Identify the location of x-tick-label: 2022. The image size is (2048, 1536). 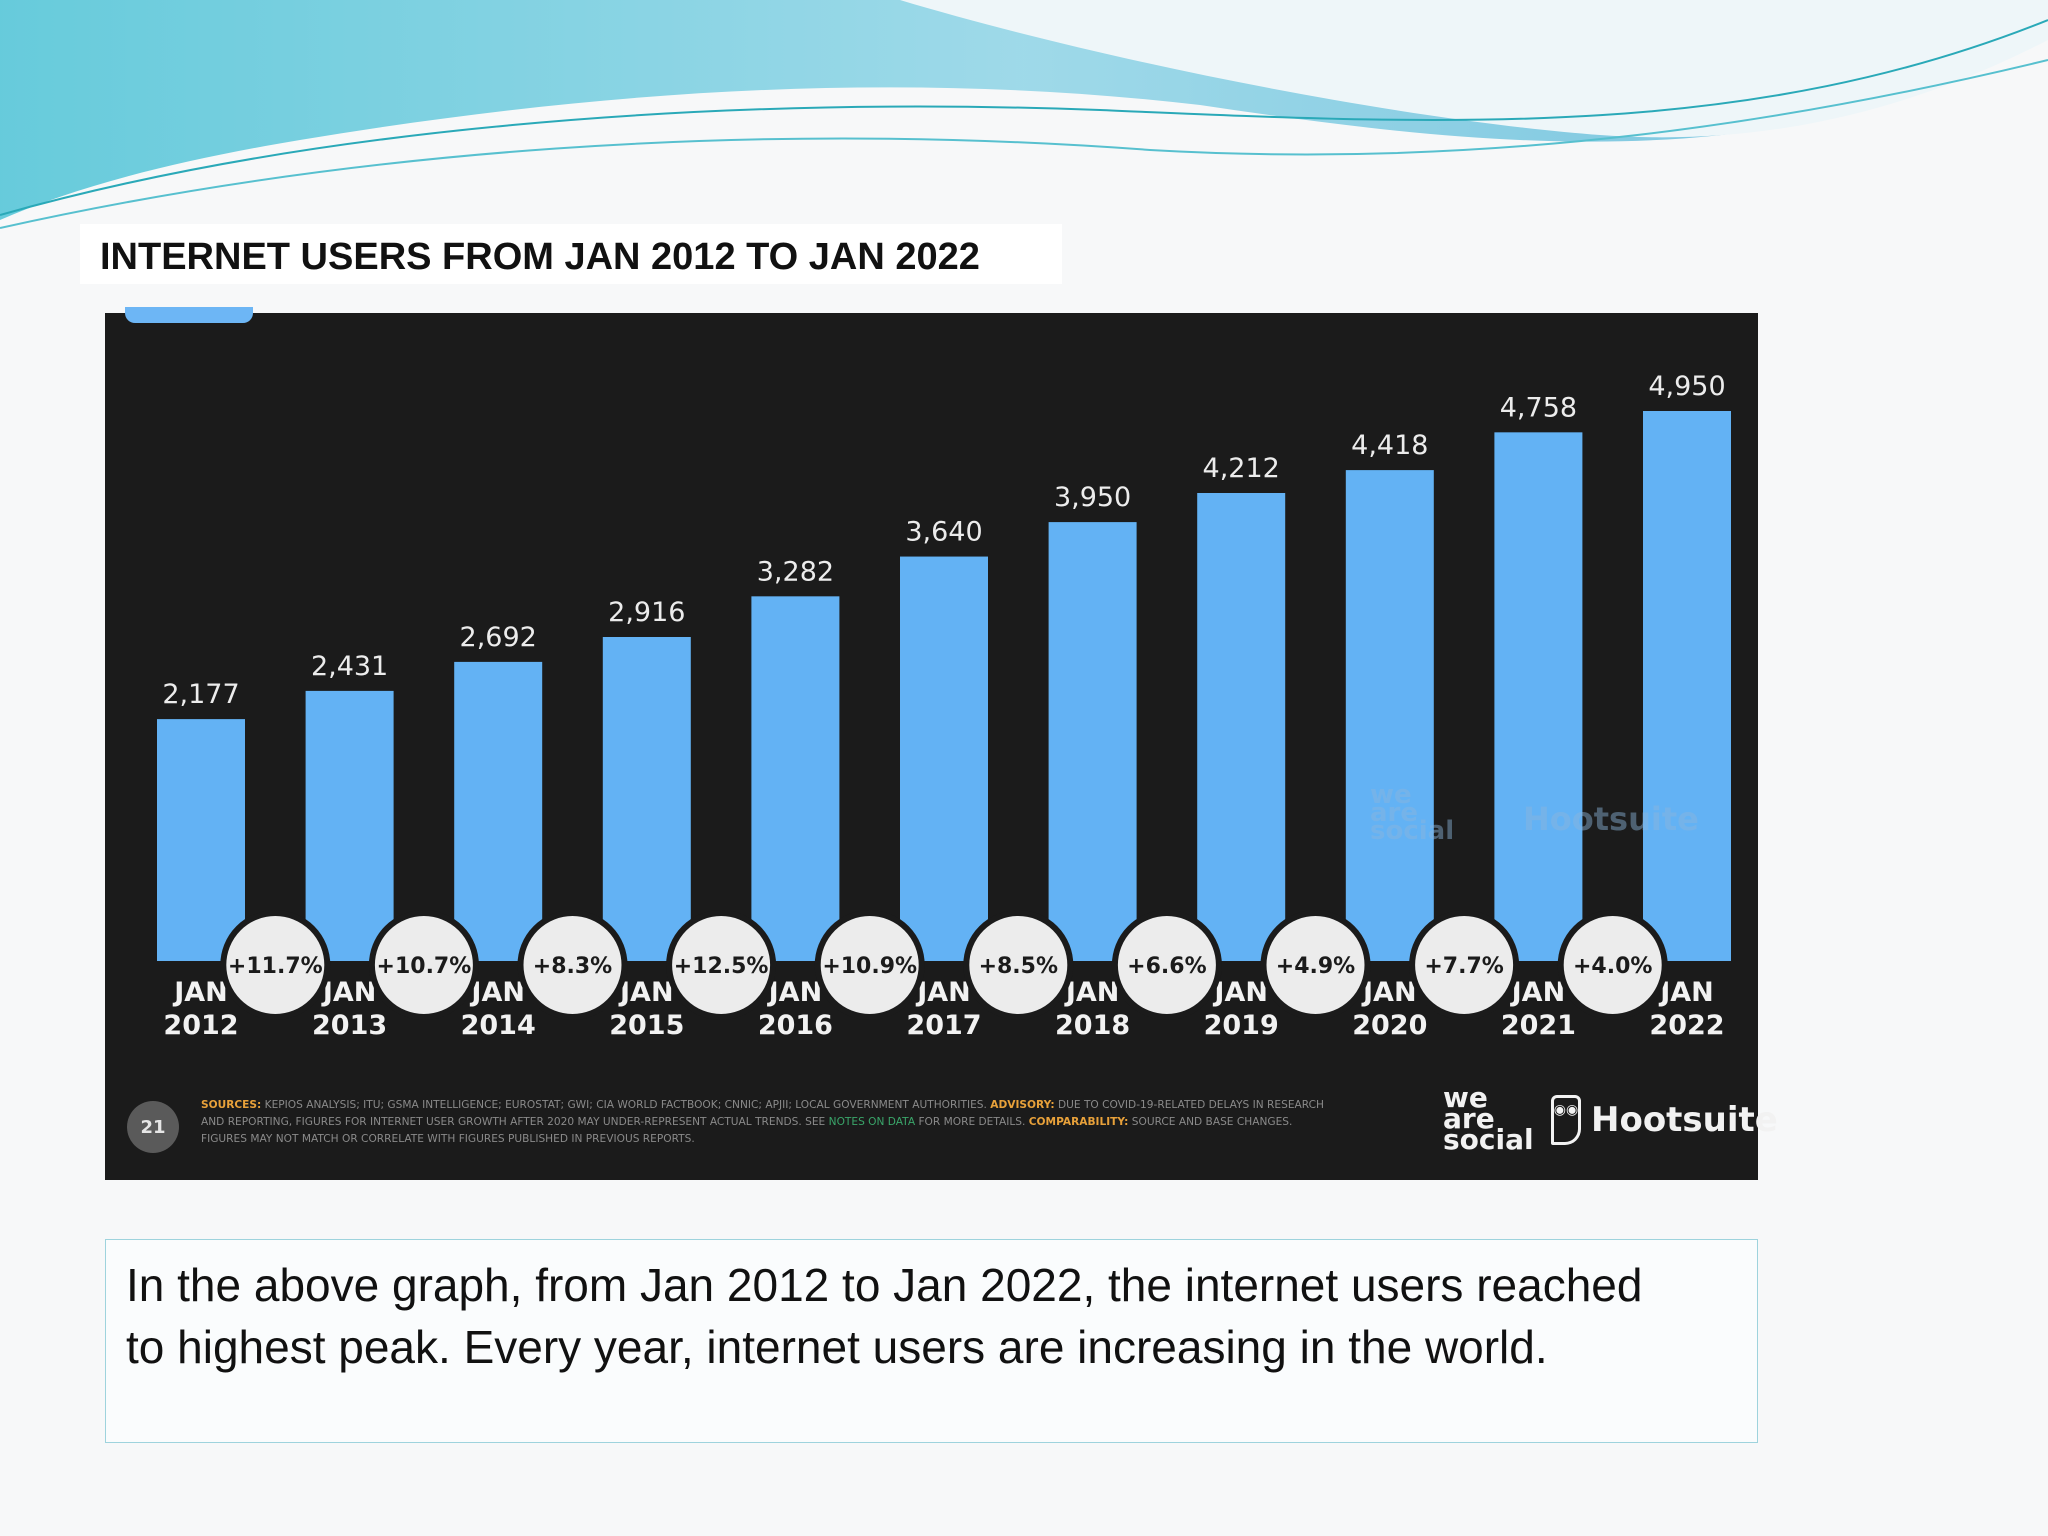
(1686, 1025).